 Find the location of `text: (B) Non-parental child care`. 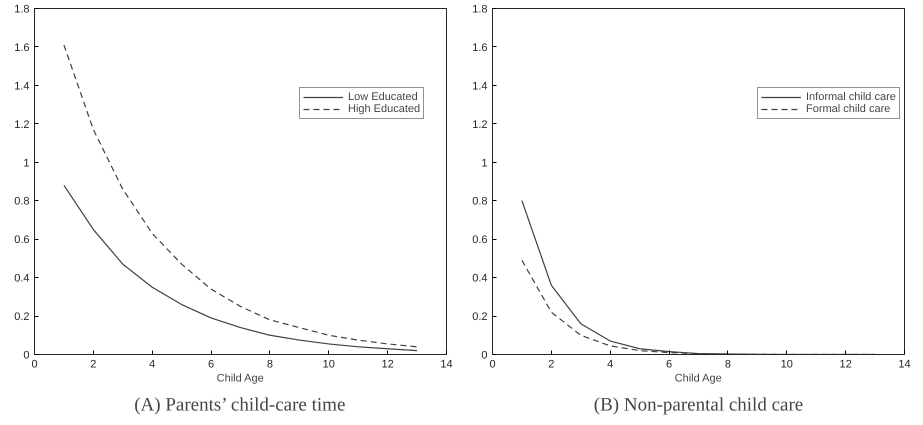

text: (B) Non-parental child care is located at coordinates (699, 405).